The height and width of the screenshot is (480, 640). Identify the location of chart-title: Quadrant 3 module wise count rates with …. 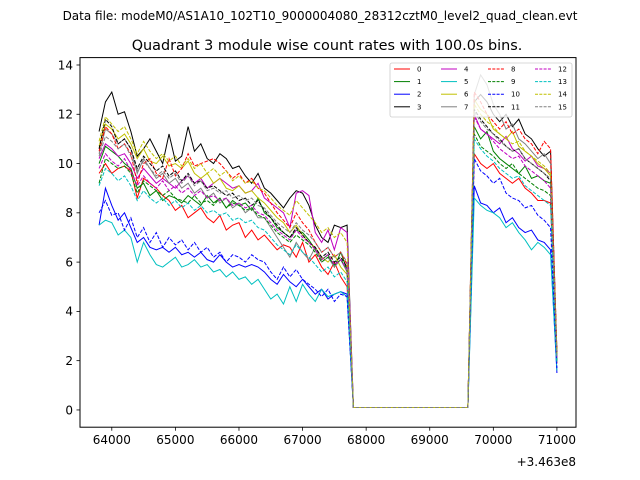
(327, 46).